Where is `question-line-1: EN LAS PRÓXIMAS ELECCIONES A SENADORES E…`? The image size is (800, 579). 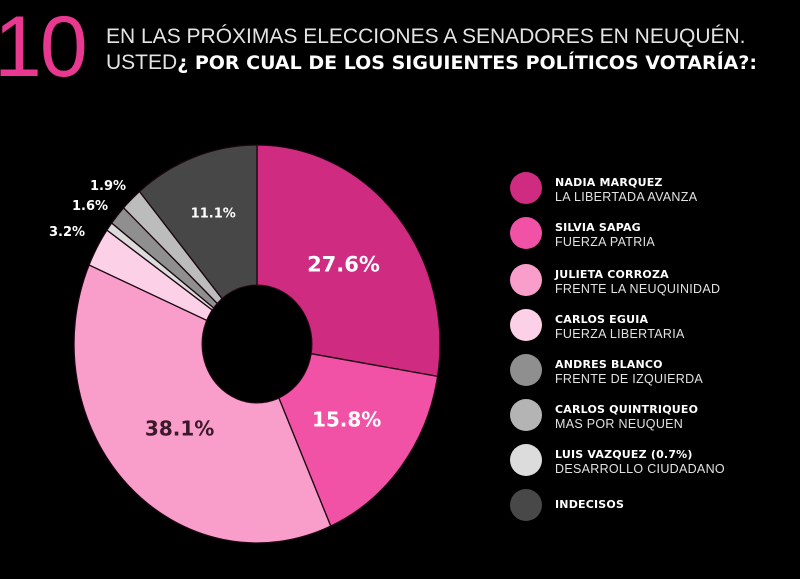
question-line-1: EN LAS PRÓXIMAS ELECCIONES A SENADORES E… is located at coordinates (426, 36).